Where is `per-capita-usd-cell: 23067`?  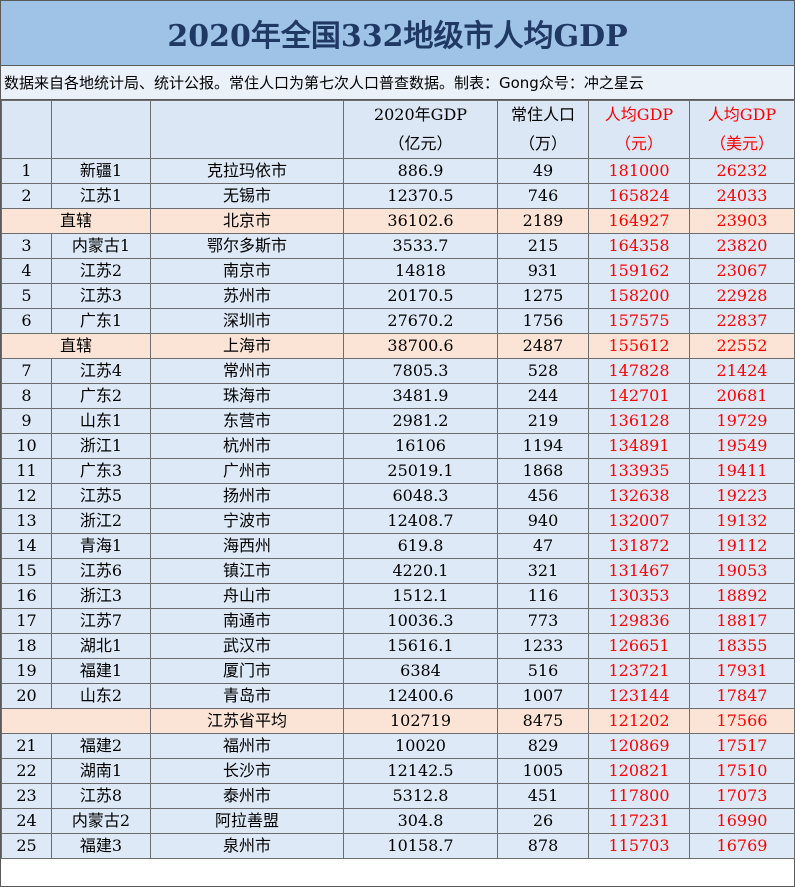
per-capita-usd-cell: 23067 is located at coordinates (742, 271).